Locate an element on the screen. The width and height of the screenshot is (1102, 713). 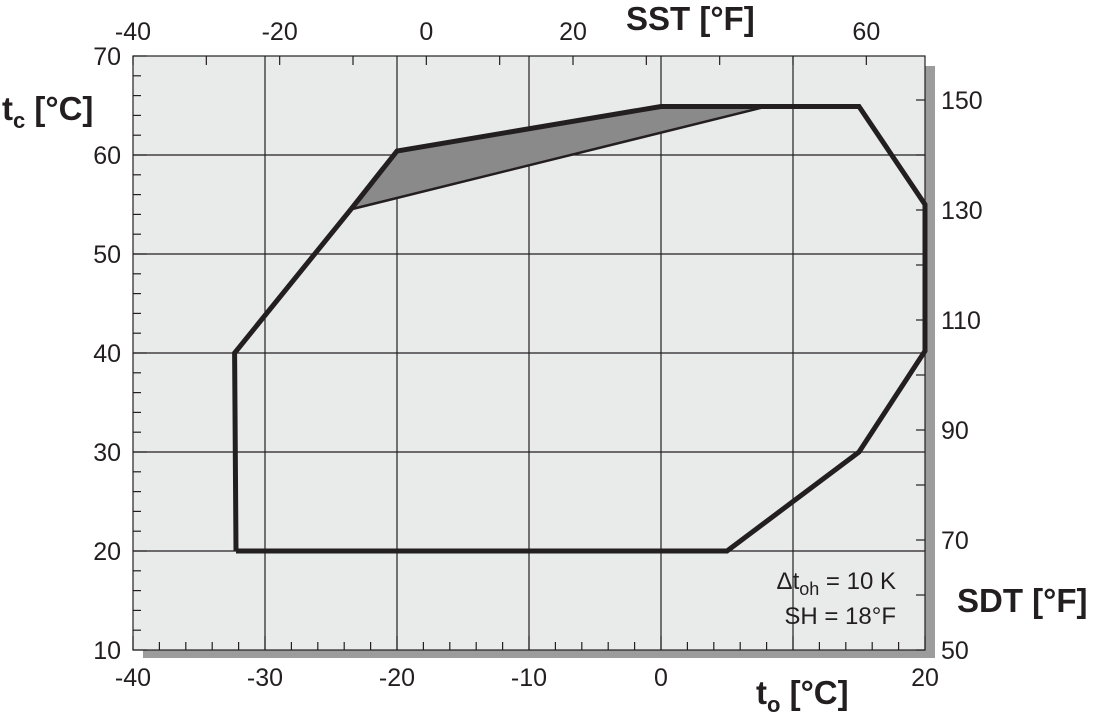
x-top-tick-label: 20 is located at coordinates (573, 32).